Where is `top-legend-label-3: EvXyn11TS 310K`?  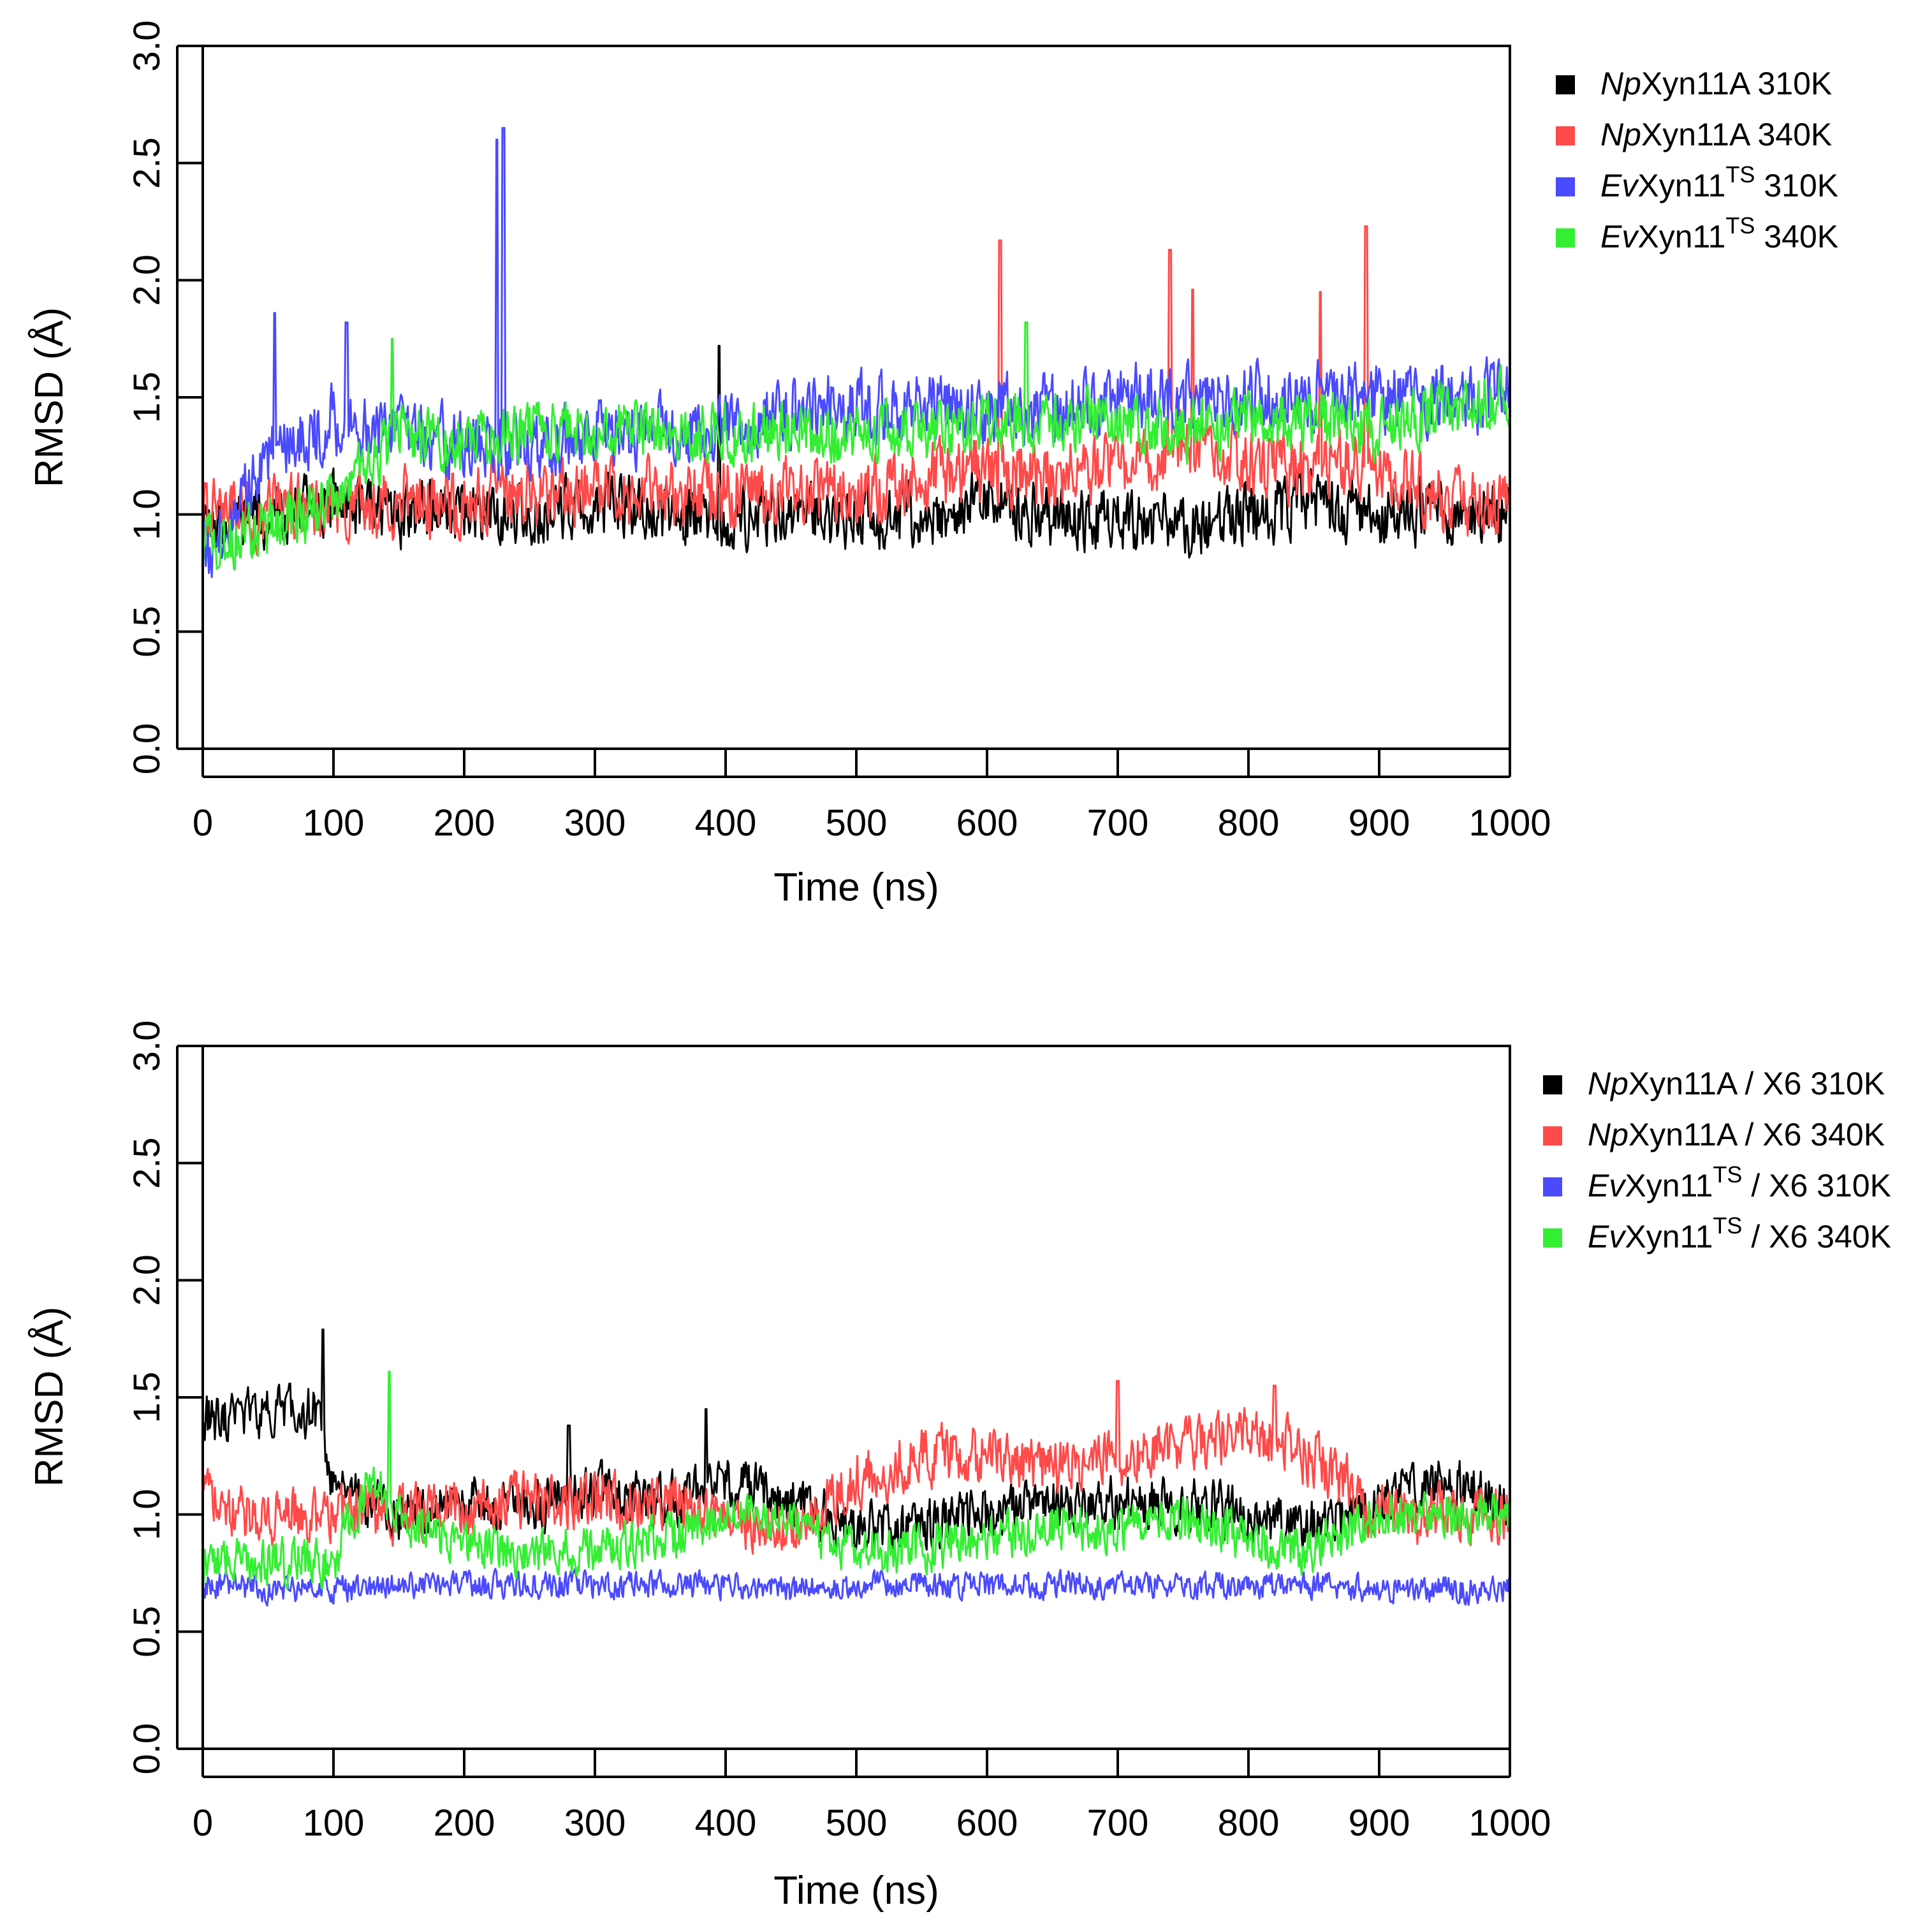
top-legend-label-3: EvXyn11TS 310K is located at coordinates (1719, 182).